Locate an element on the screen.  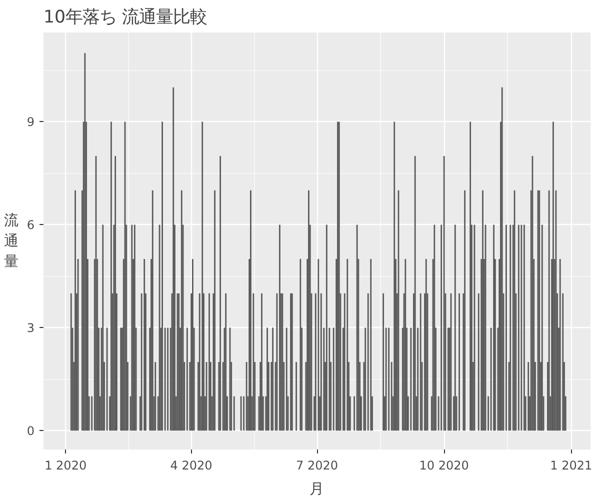
x-axis-title: 月 is located at coordinates (317, 489).